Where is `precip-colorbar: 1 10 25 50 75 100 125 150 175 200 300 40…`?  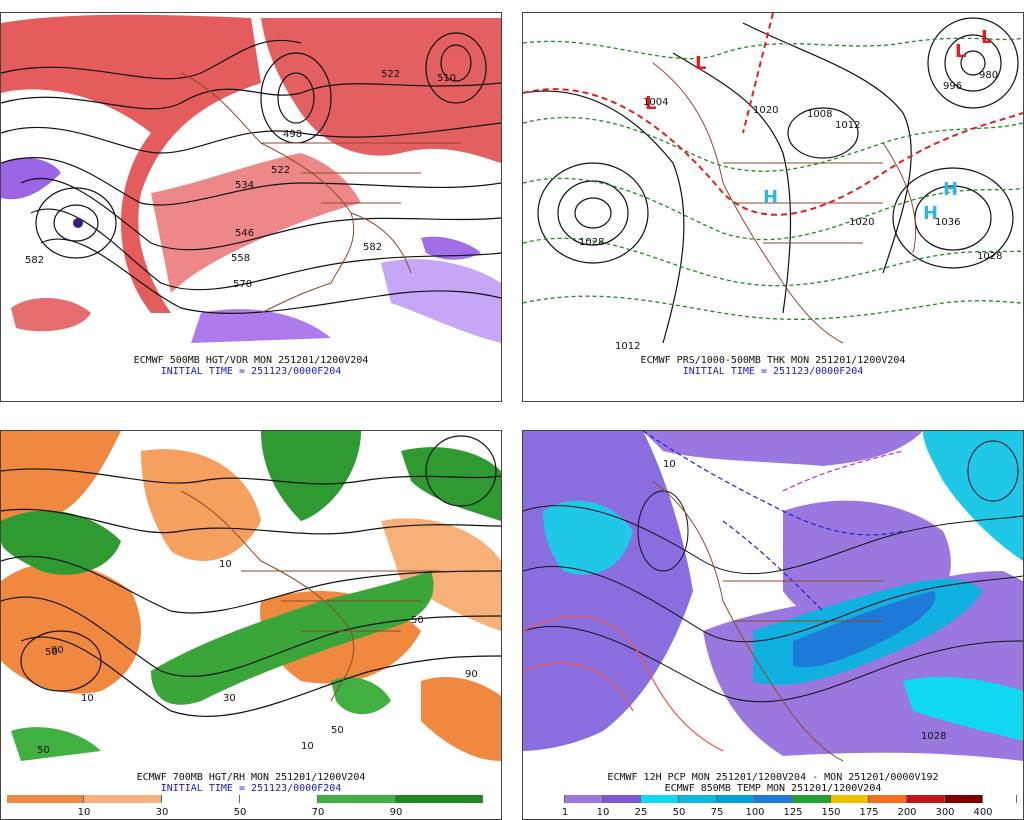
precip-colorbar: 1 10 25 50 75 100 125 150 175 200 300 40… is located at coordinates (772, 807).